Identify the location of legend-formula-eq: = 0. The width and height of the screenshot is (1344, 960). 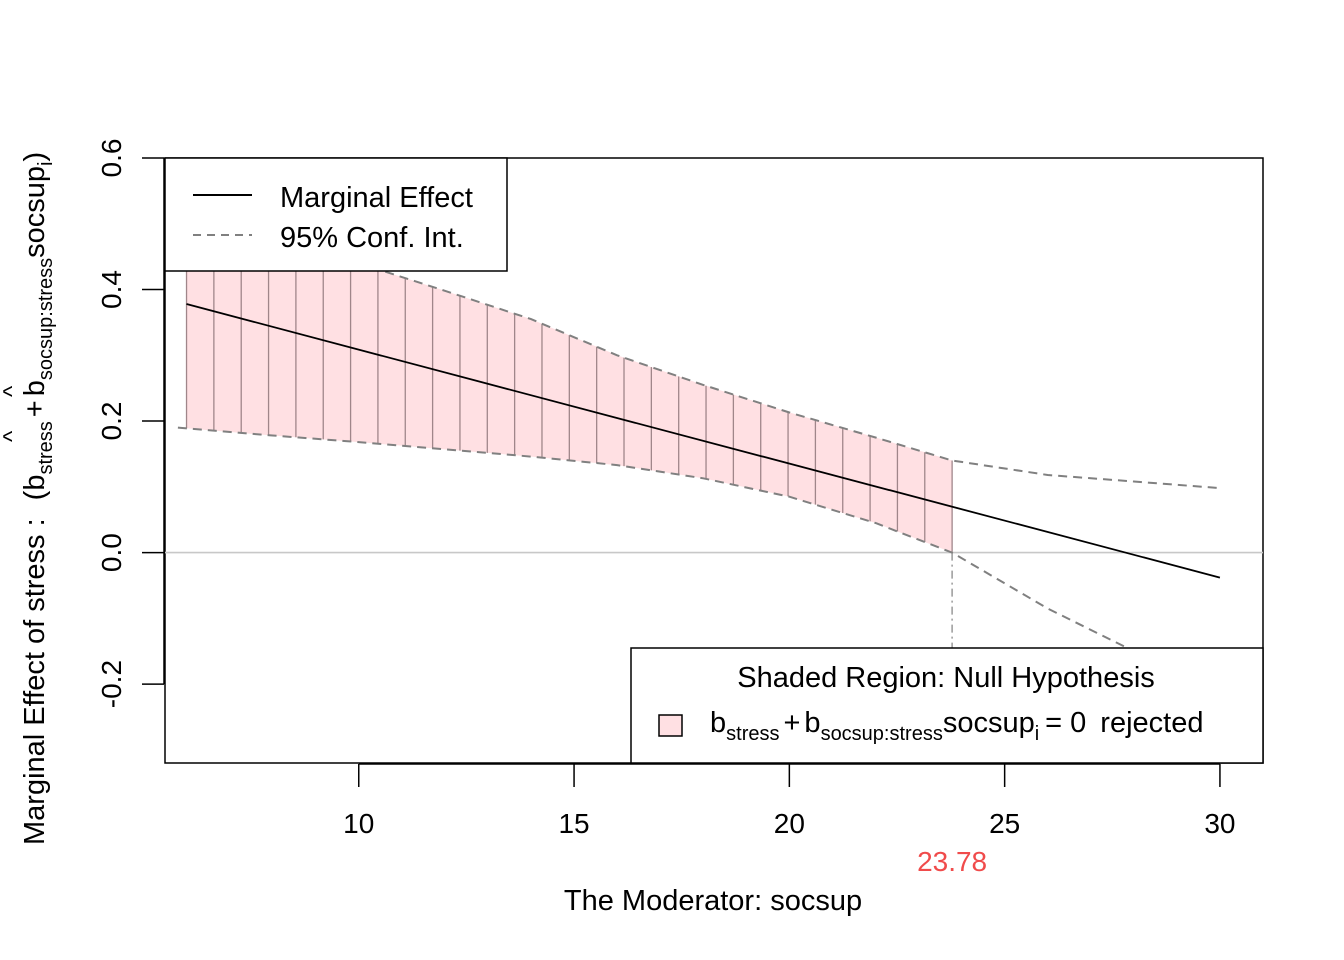
(1065, 723).